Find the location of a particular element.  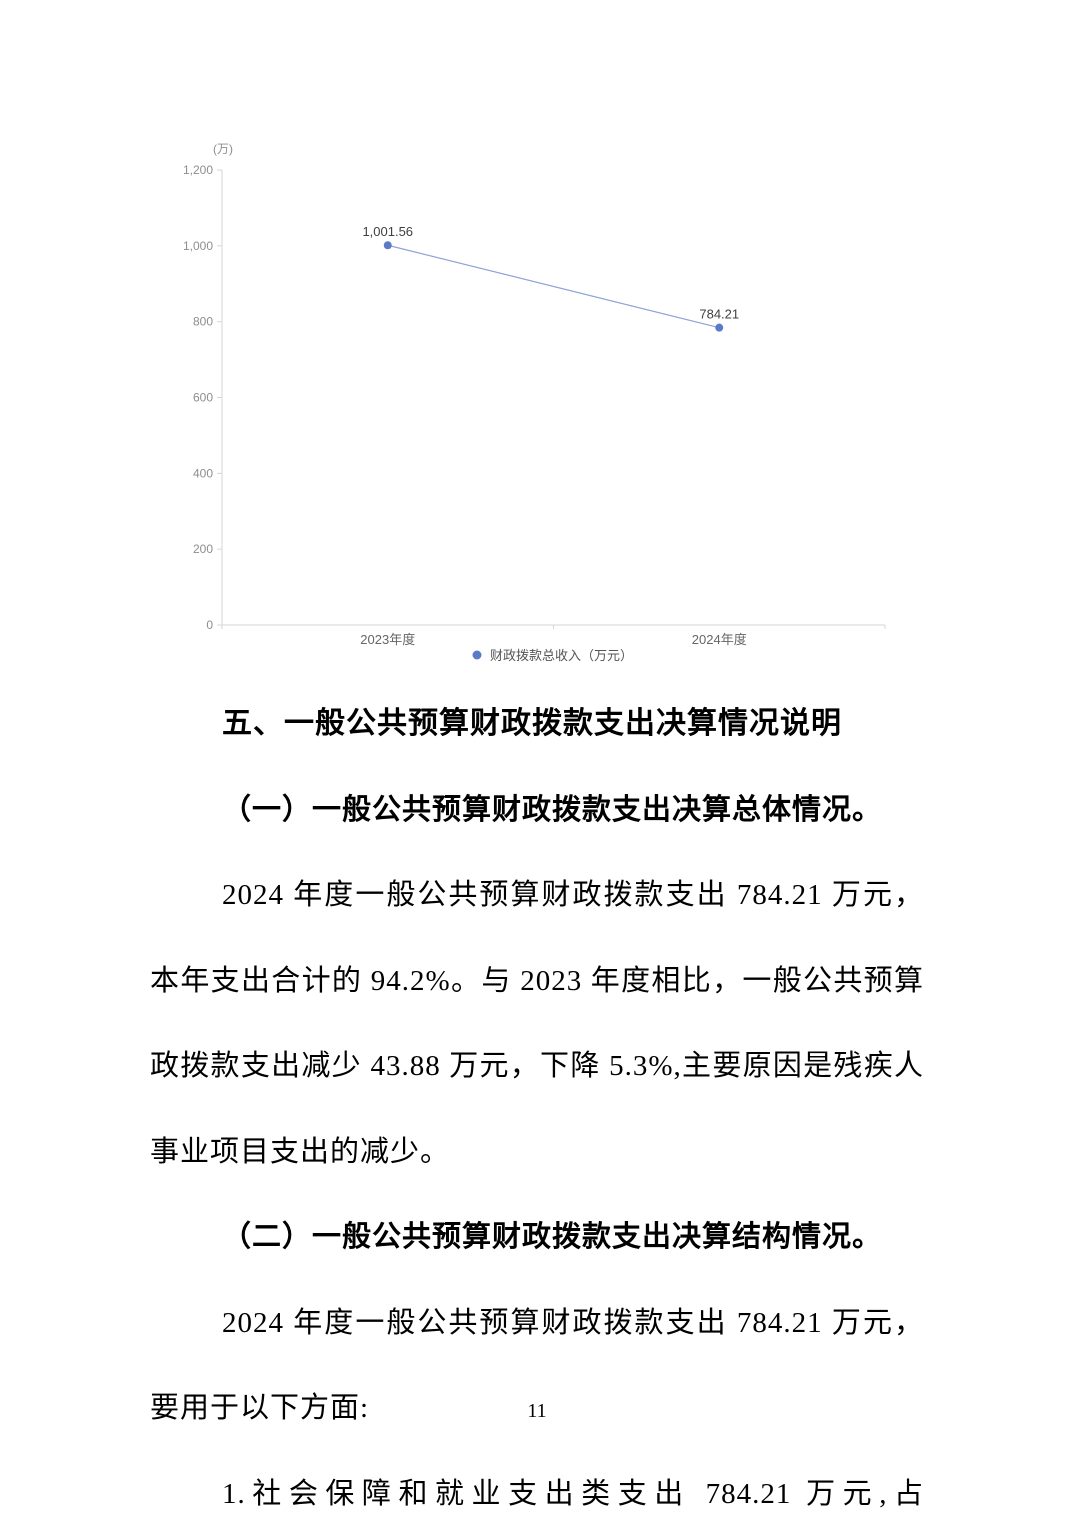

subheading-1: （一）一般公共预算财政拨款支出决算总体情况。 is located at coordinates (552, 809).